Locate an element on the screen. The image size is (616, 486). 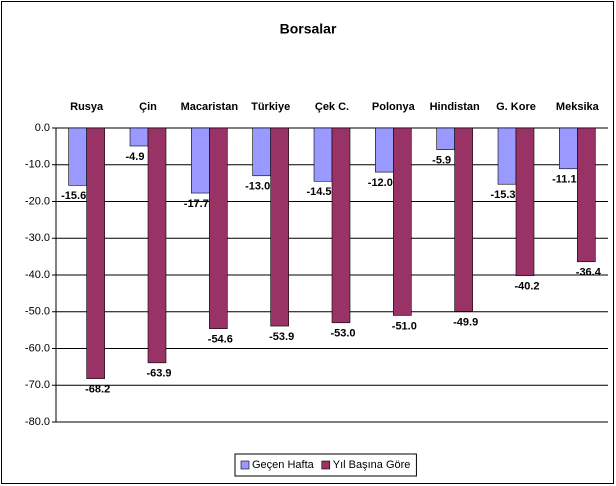
data-label: -13.0 is located at coordinates (257, 187).